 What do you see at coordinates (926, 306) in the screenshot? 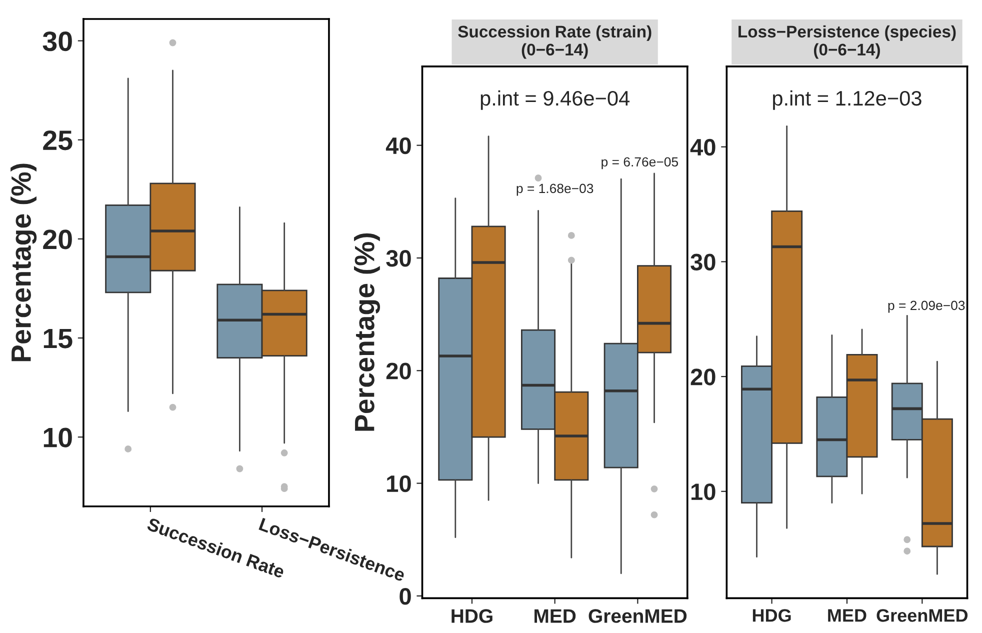
I see `annotation: p = 2.09e−03` at bounding box center [926, 306].